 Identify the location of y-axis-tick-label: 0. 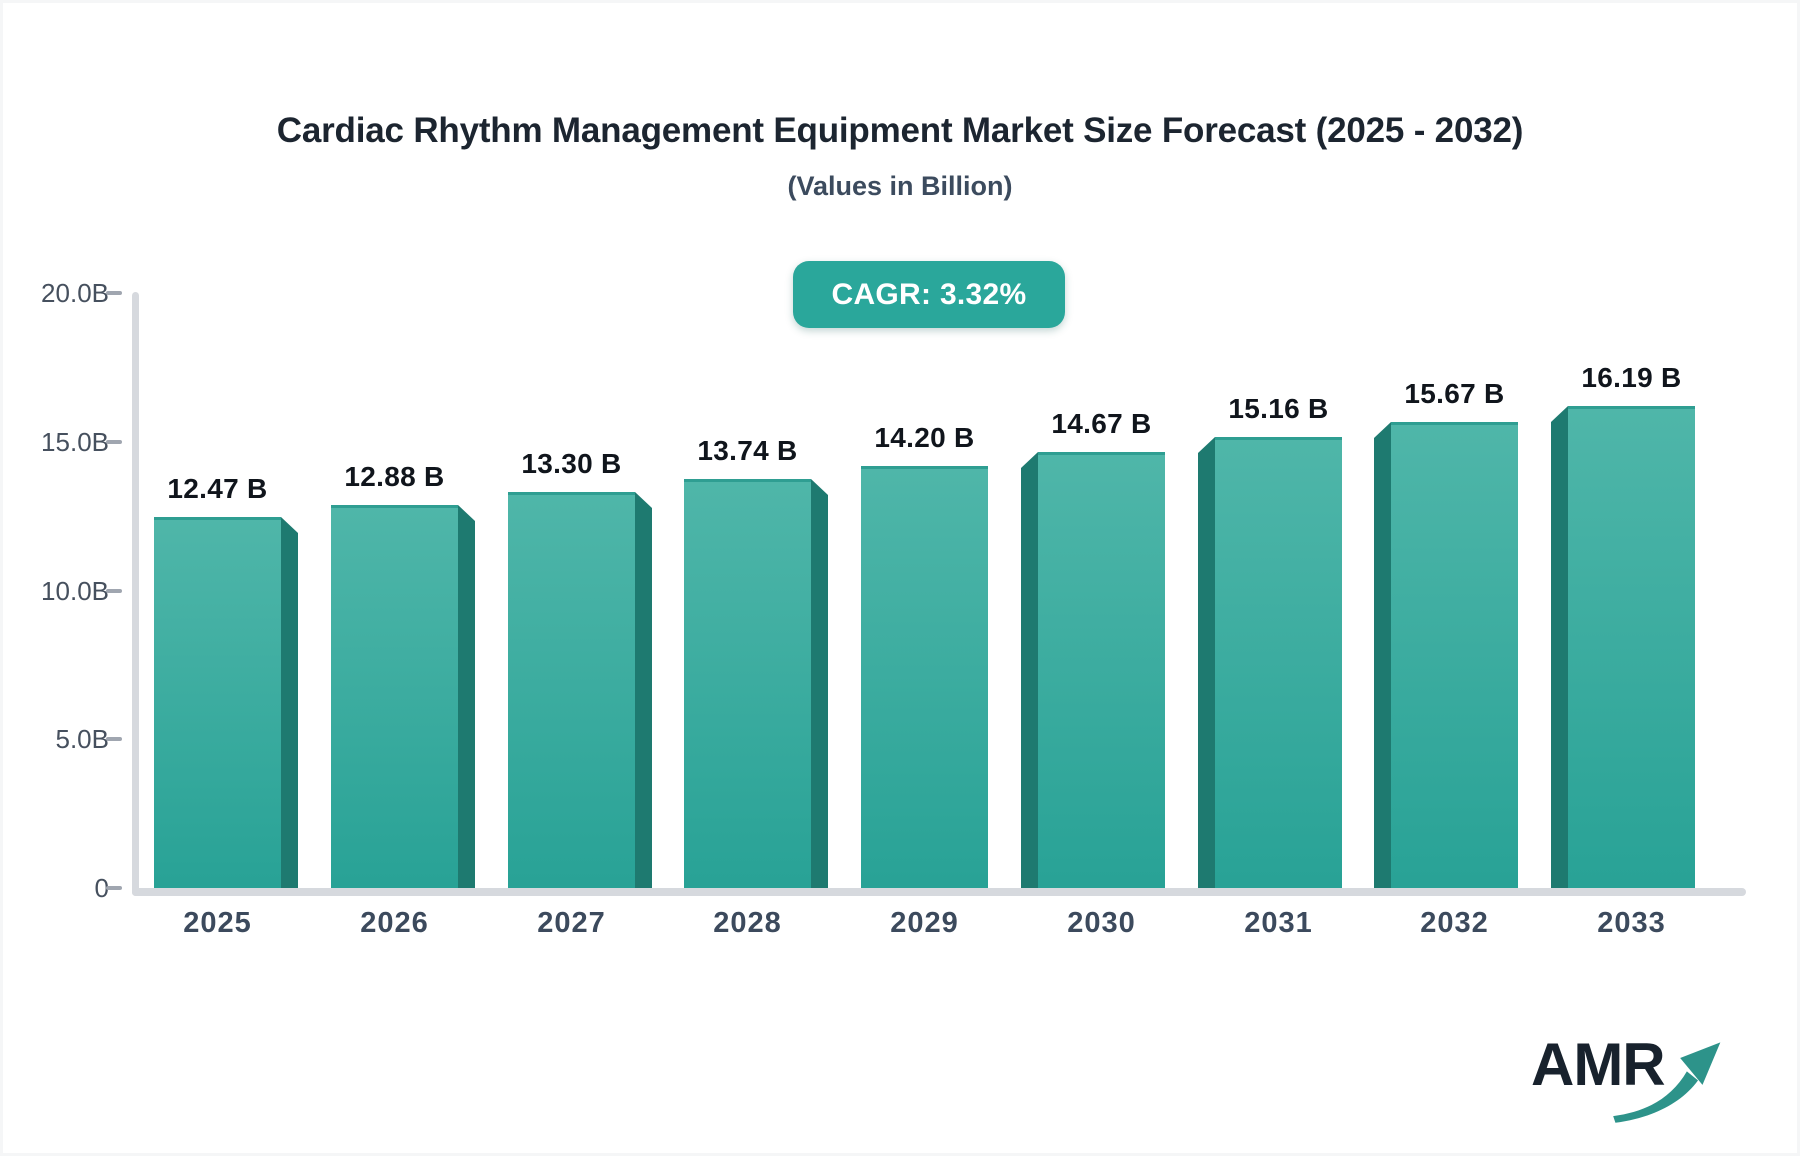
(101, 888).